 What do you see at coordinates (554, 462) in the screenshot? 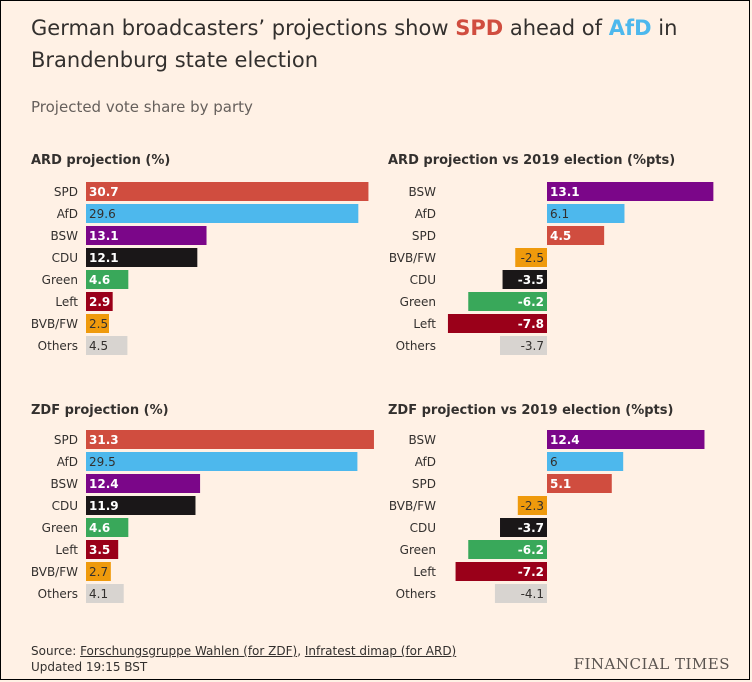
I see `value-label-afd: 6` at bounding box center [554, 462].